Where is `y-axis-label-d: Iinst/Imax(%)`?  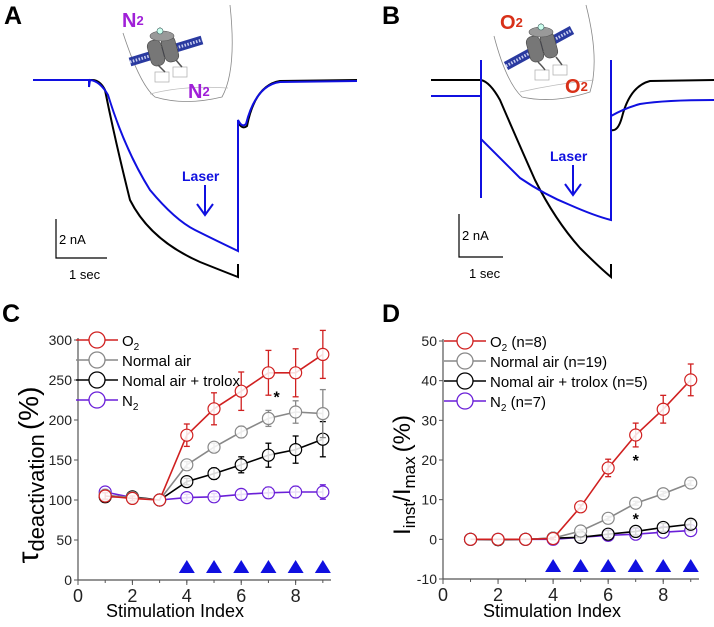
y-axis-label-d: Iinst/Imax(%) is located at coordinates (404, 475).